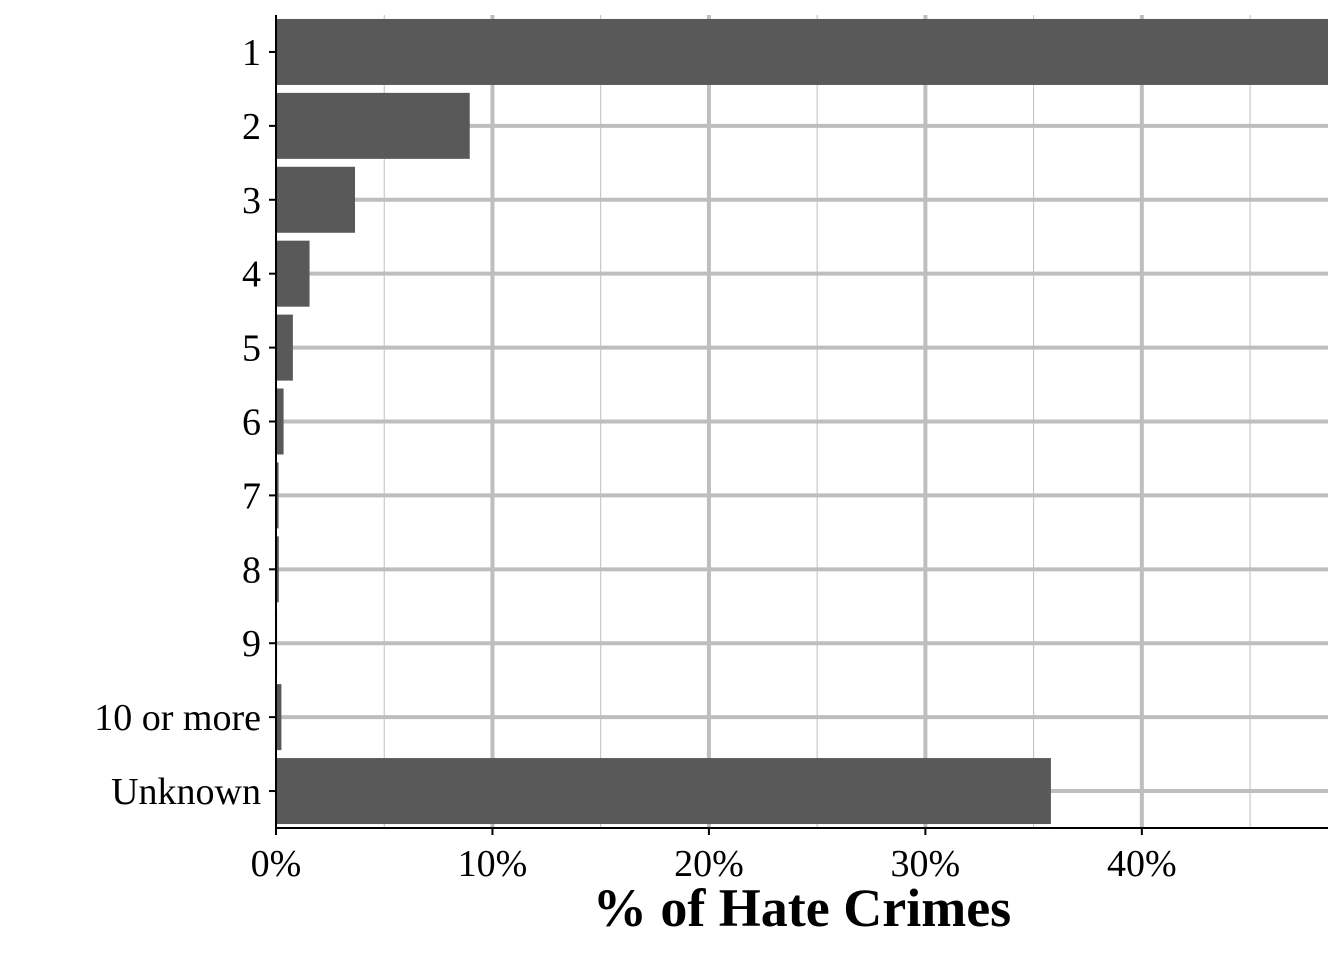 This screenshot has width=1344, height=960. What do you see at coordinates (251, 496) in the screenshot?
I see `y-tick-label: 7` at bounding box center [251, 496].